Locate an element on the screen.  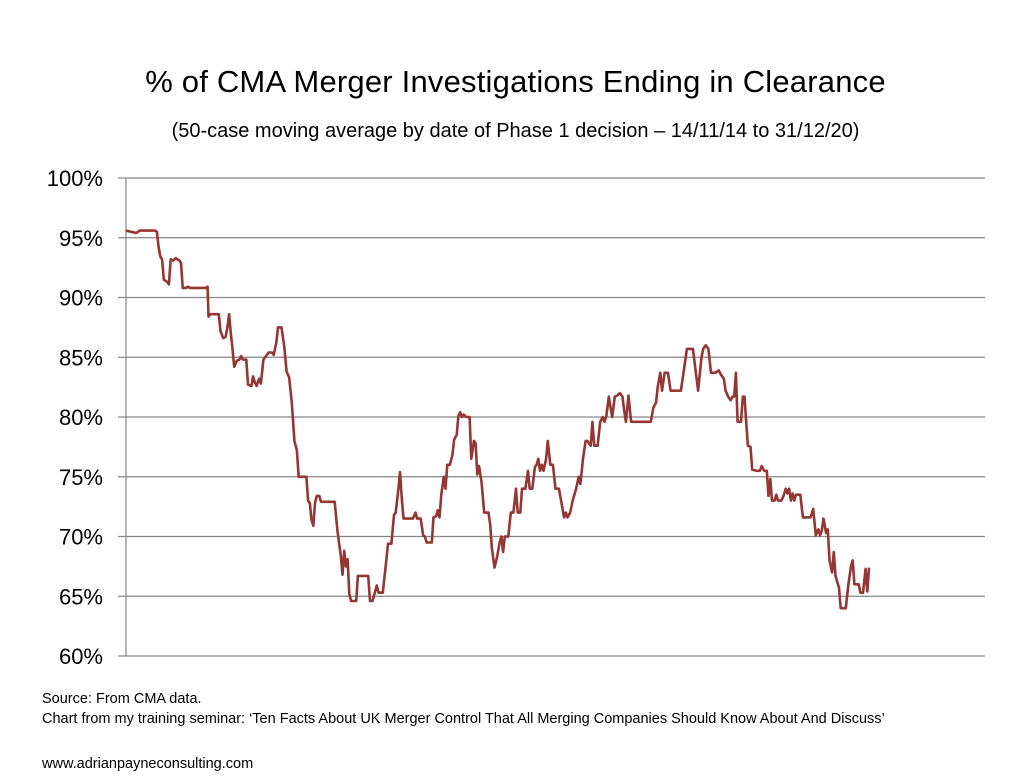
source-note: Source: From CMA data. is located at coordinates (122, 699).